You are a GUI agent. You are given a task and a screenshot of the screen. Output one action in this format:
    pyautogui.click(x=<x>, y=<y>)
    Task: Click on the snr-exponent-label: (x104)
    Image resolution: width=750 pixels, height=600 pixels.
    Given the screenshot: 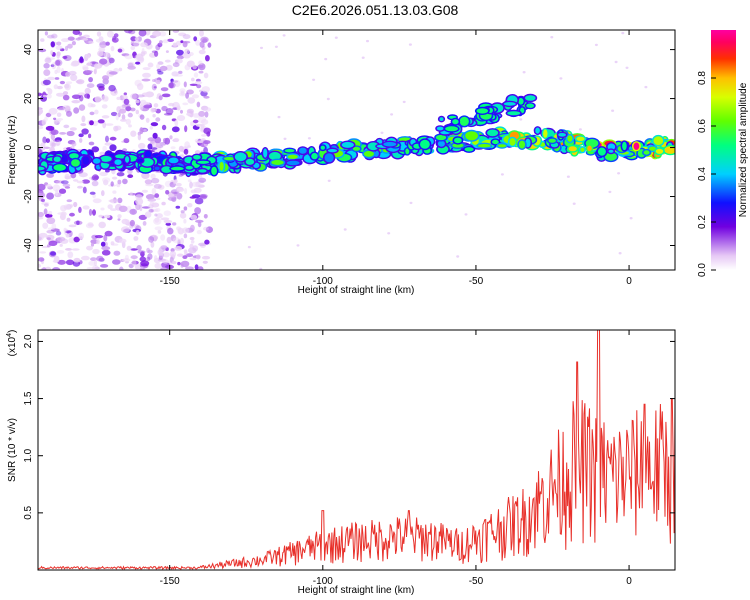 What is the action you would take?
    pyautogui.click(x=12, y=343)
    